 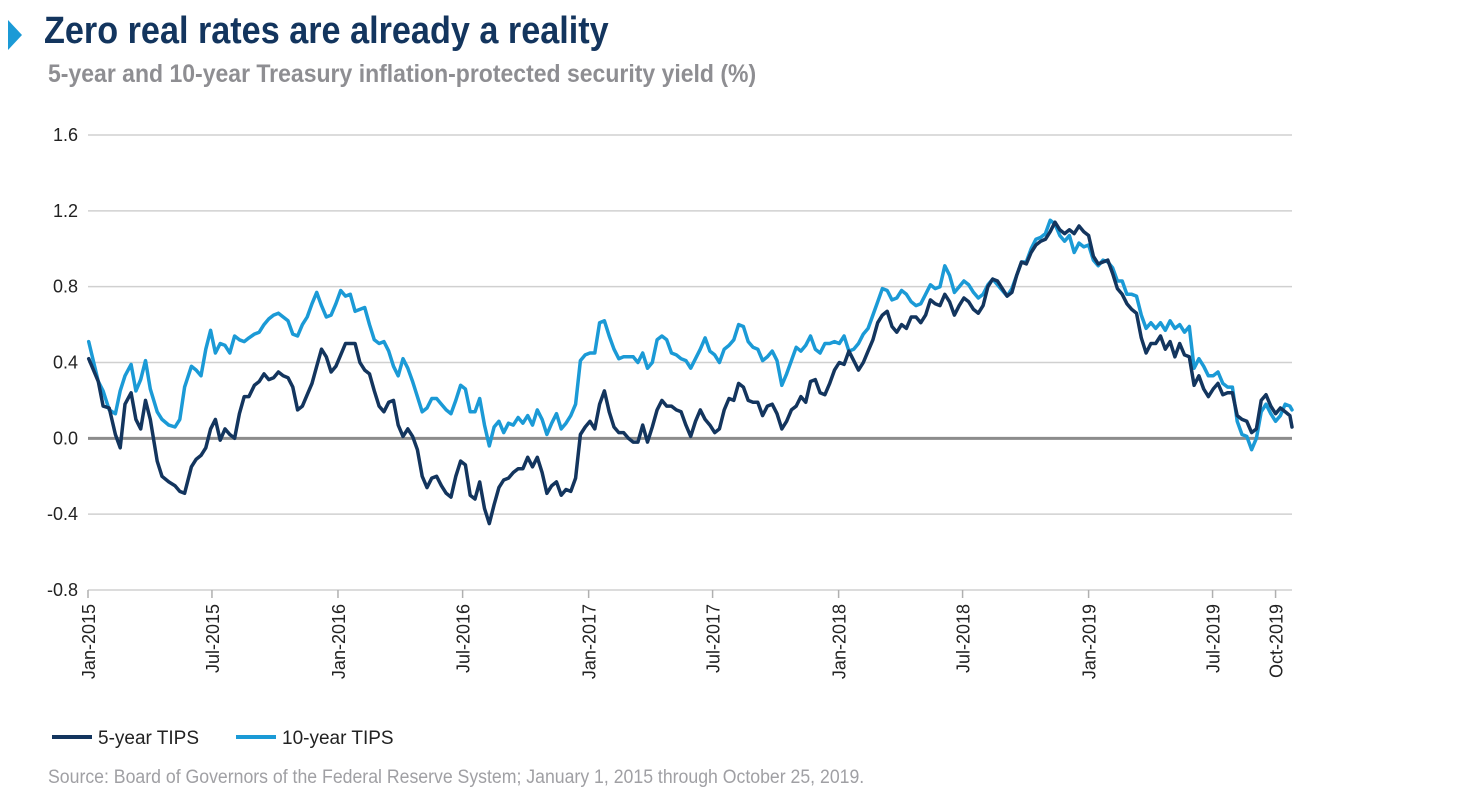 I want to click on y-tick-label: 0.4, so click(x=65, y=363).